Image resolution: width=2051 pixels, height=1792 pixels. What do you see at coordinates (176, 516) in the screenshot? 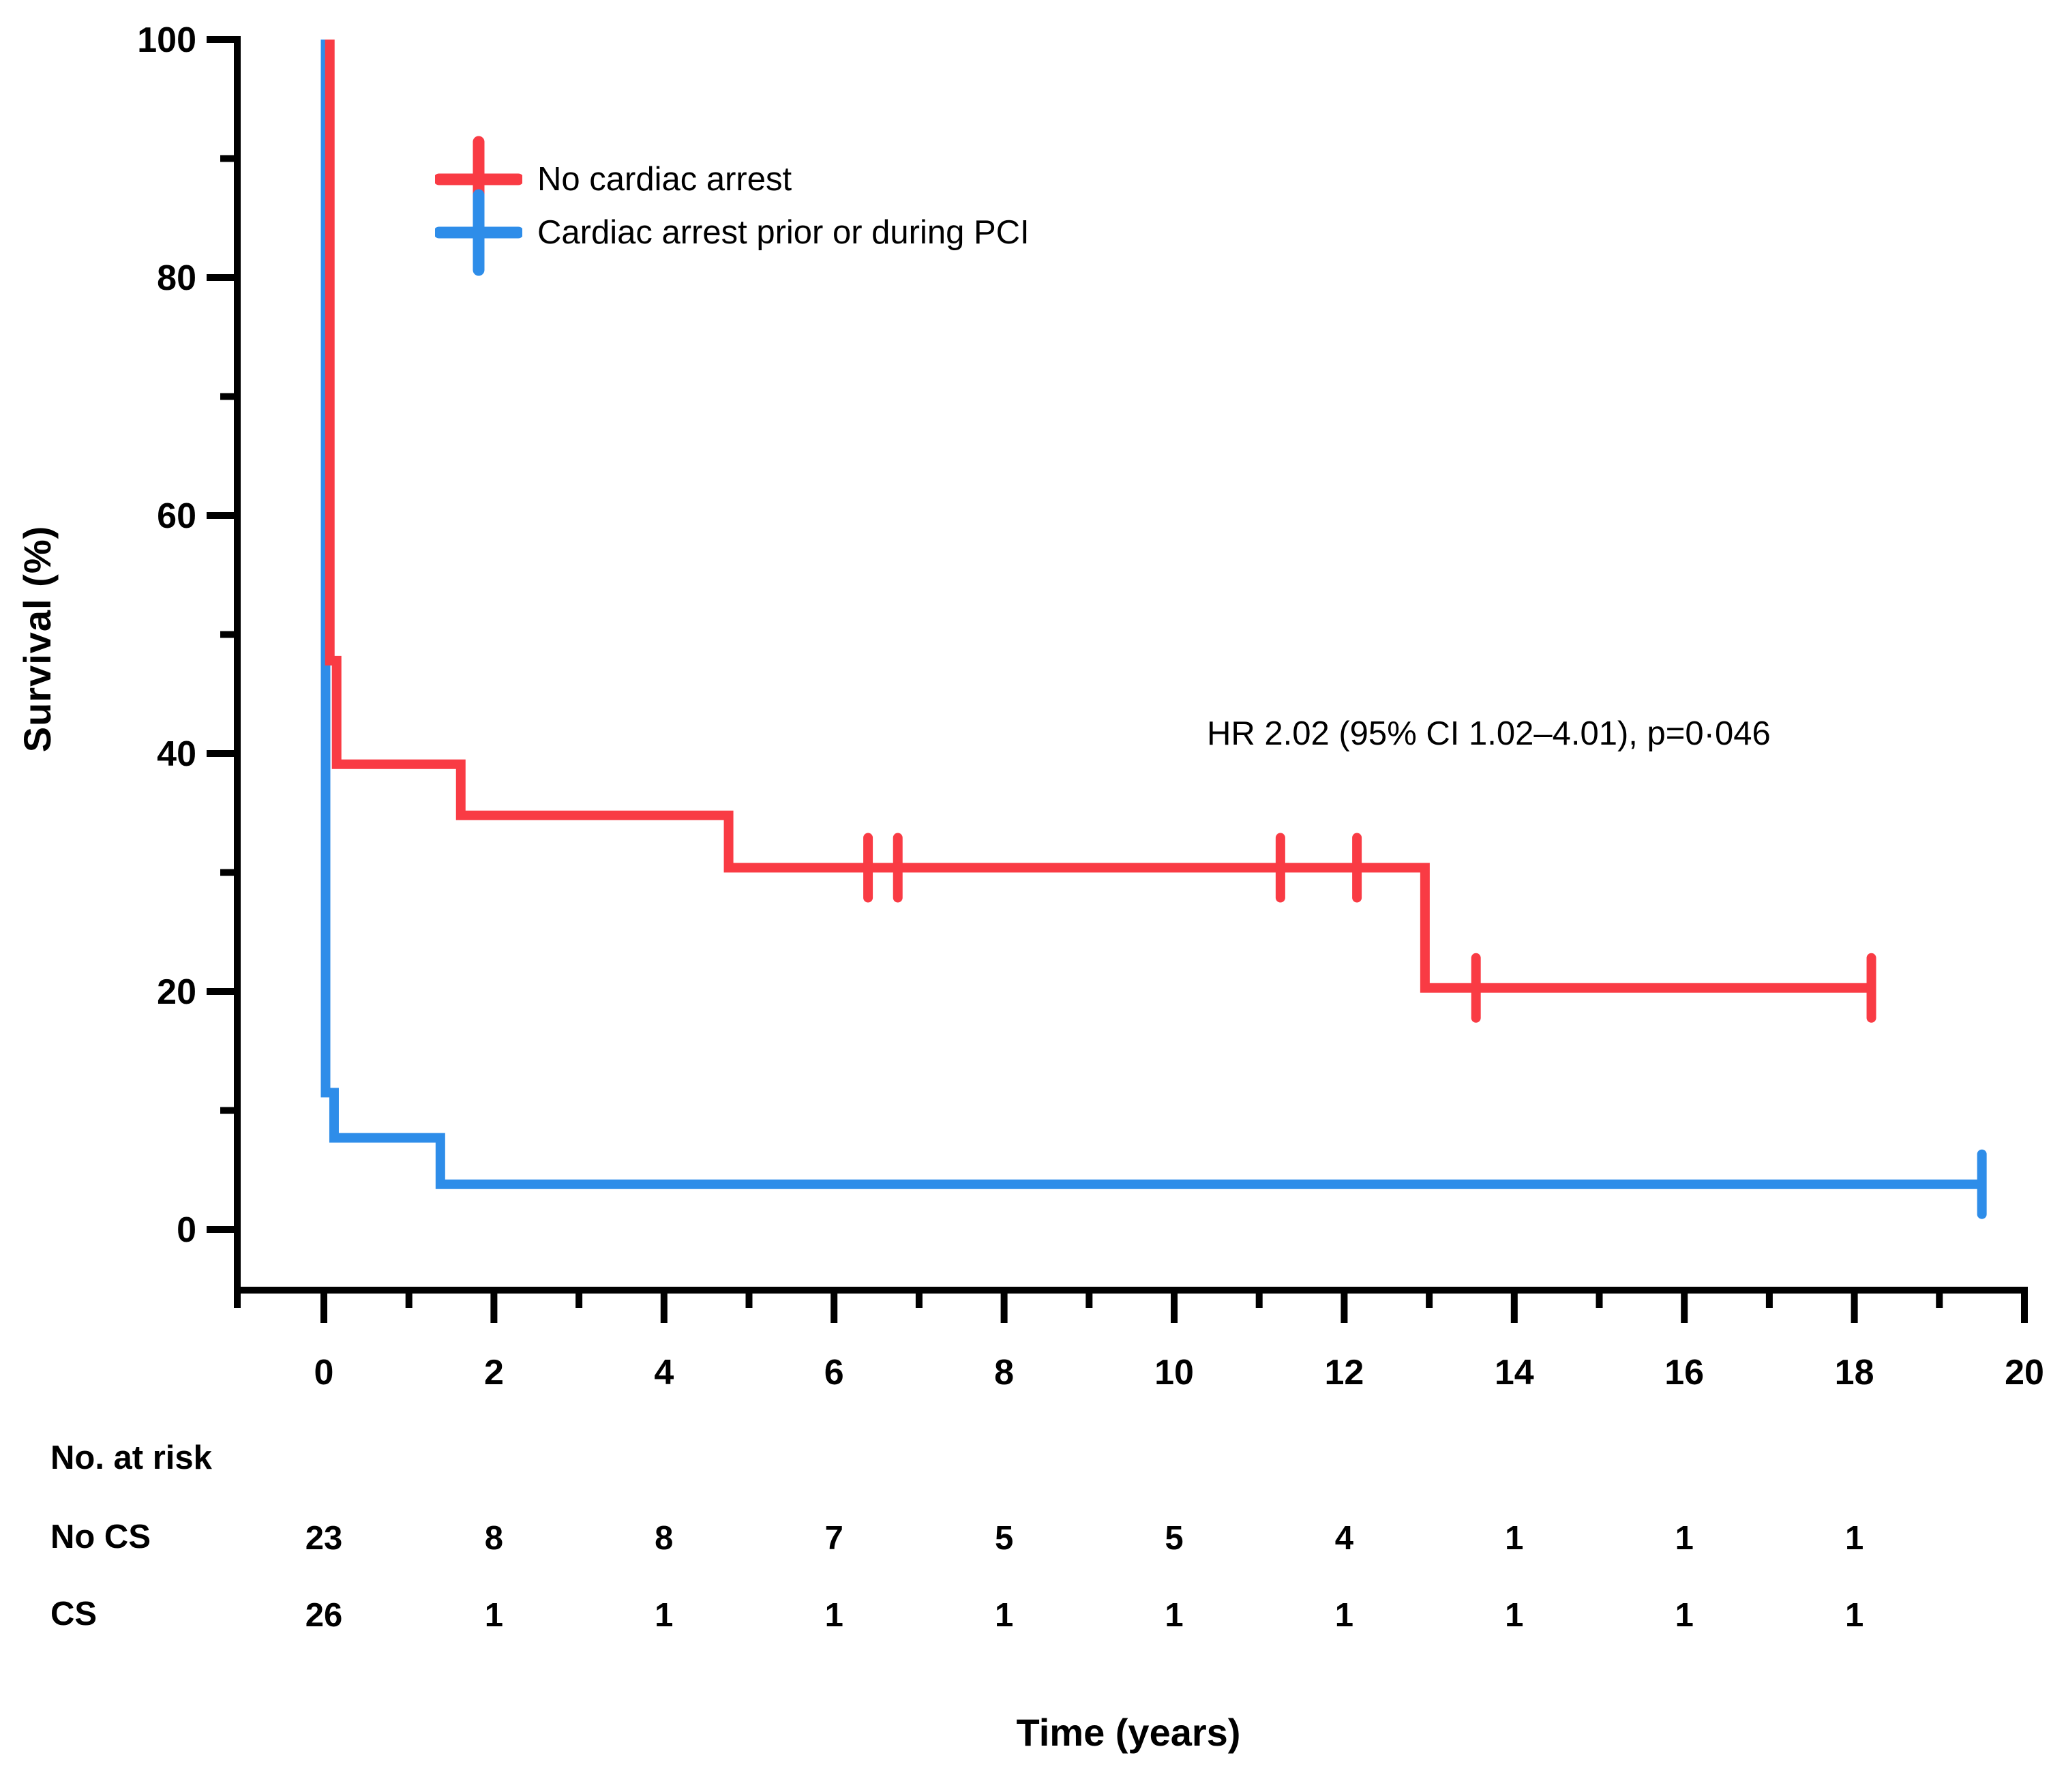
I see `y-tick-label: 60` at bounding box center [176, 516].